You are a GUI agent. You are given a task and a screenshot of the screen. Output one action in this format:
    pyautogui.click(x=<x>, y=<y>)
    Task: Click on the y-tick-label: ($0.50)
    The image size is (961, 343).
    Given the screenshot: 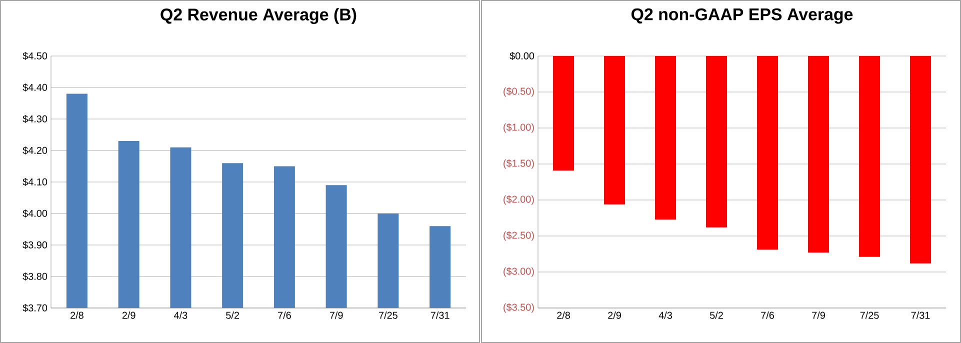 What is the action you would take?
    pyautogui.click(x=519, y=92)
    